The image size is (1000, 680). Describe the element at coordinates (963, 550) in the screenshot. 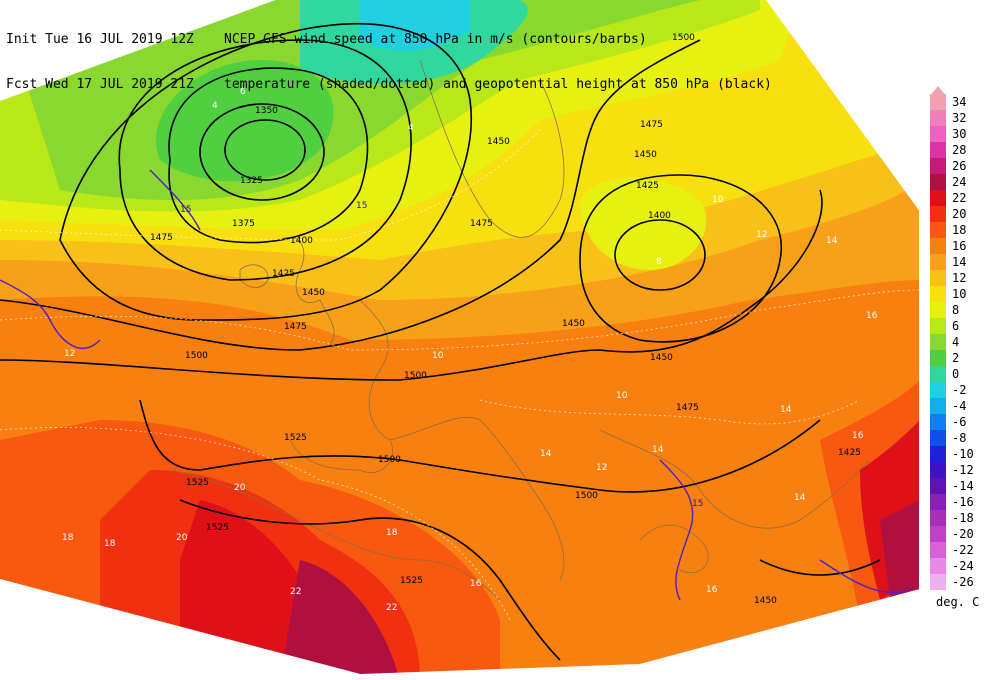

I see `legend-tick-label: -22` at that location.